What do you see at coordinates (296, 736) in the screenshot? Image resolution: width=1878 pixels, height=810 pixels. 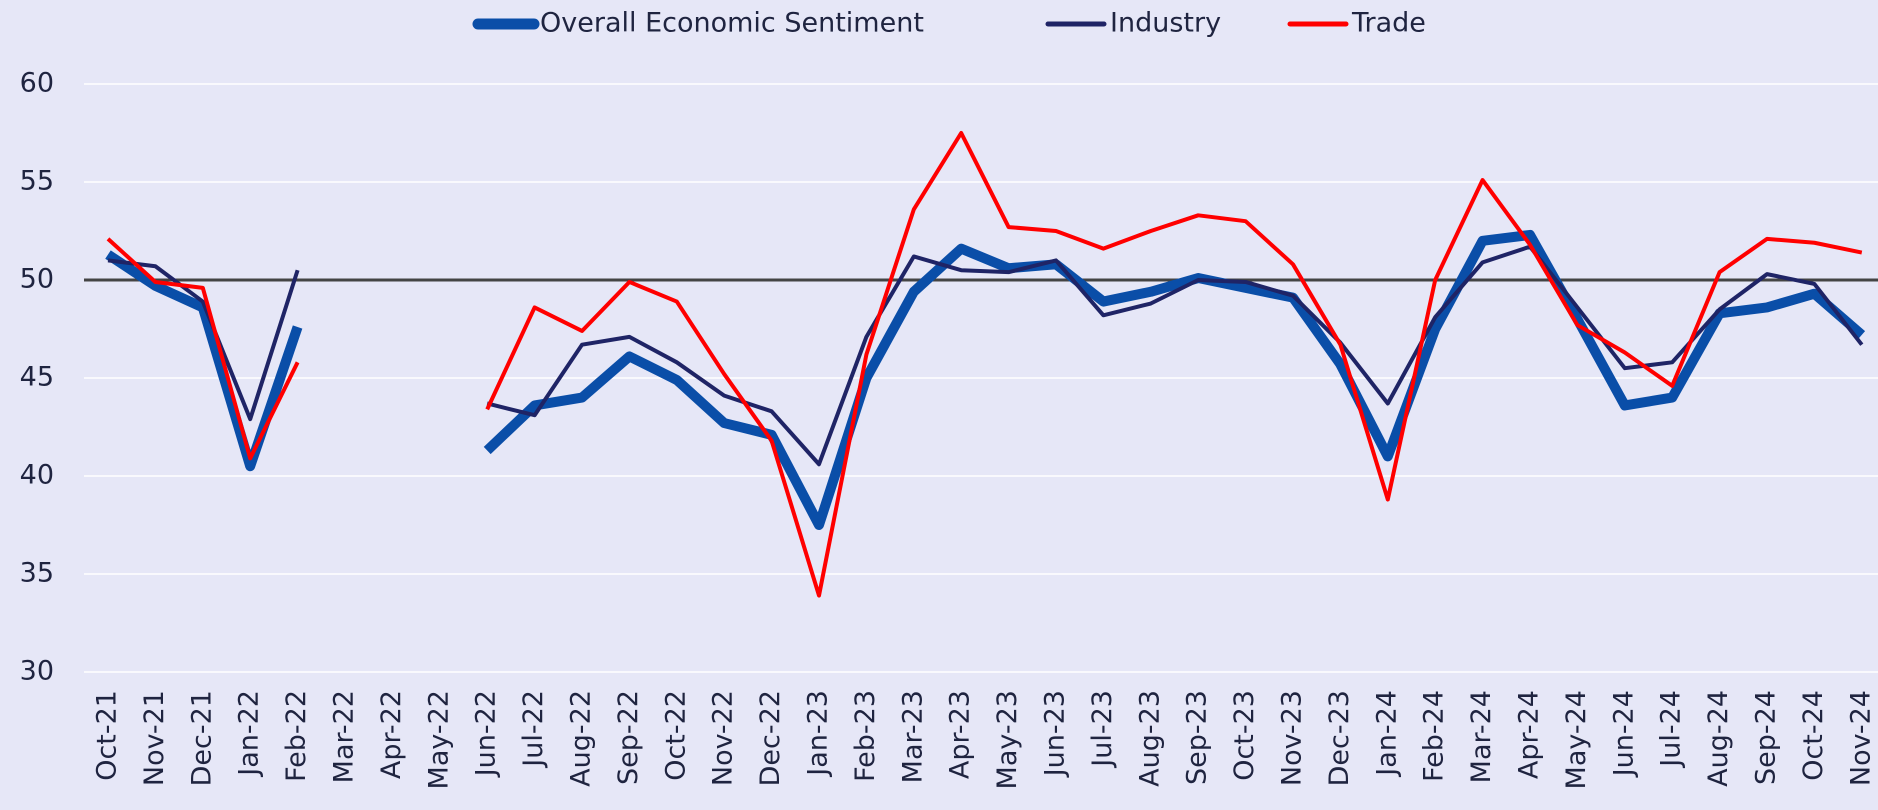 I see `x-tick-label: Feb-22` at bounding box center [296, 736].